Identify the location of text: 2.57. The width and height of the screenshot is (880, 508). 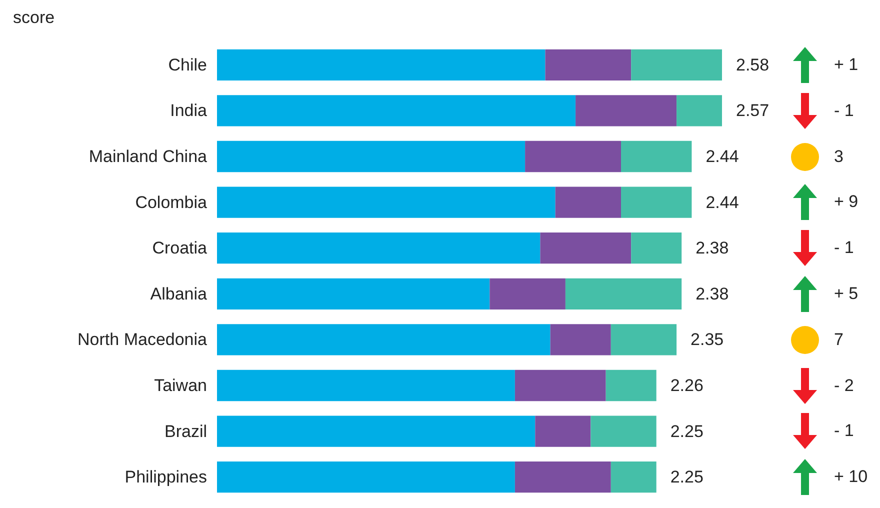
(753, 110).